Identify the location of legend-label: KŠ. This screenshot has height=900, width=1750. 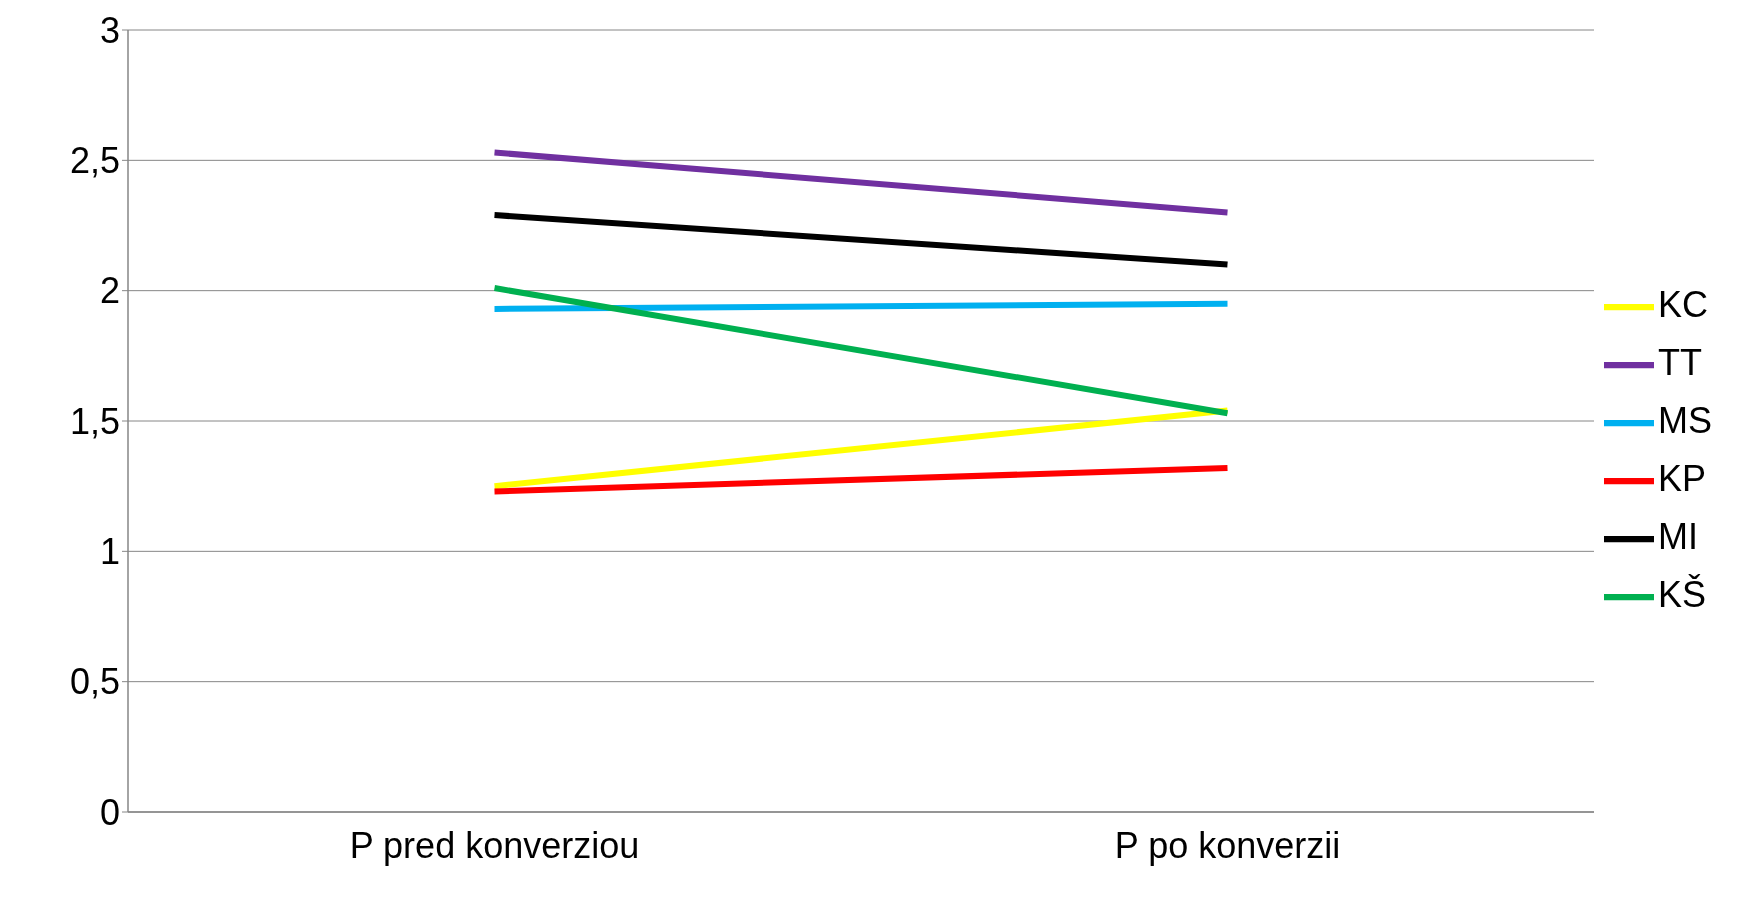
(1682, 594).